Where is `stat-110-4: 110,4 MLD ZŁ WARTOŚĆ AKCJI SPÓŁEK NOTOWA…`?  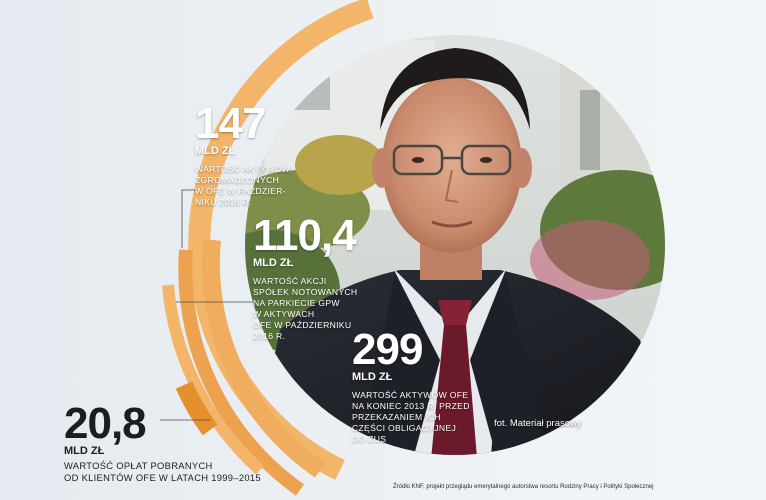 stat-110-4: 110,4 MLD ZŁ WARTOŚĆ AKCJI SPÓŁEK NOTOWA… is located at coordinates (305, 276).